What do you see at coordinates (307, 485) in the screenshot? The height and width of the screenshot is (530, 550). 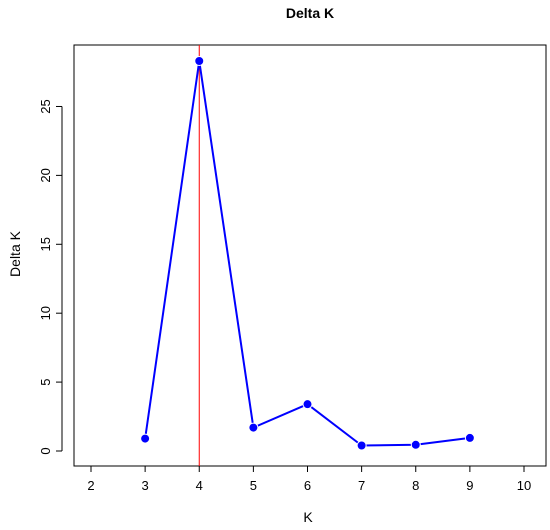 I see `x-tick-label: 6` at bounding box center [307, 485].